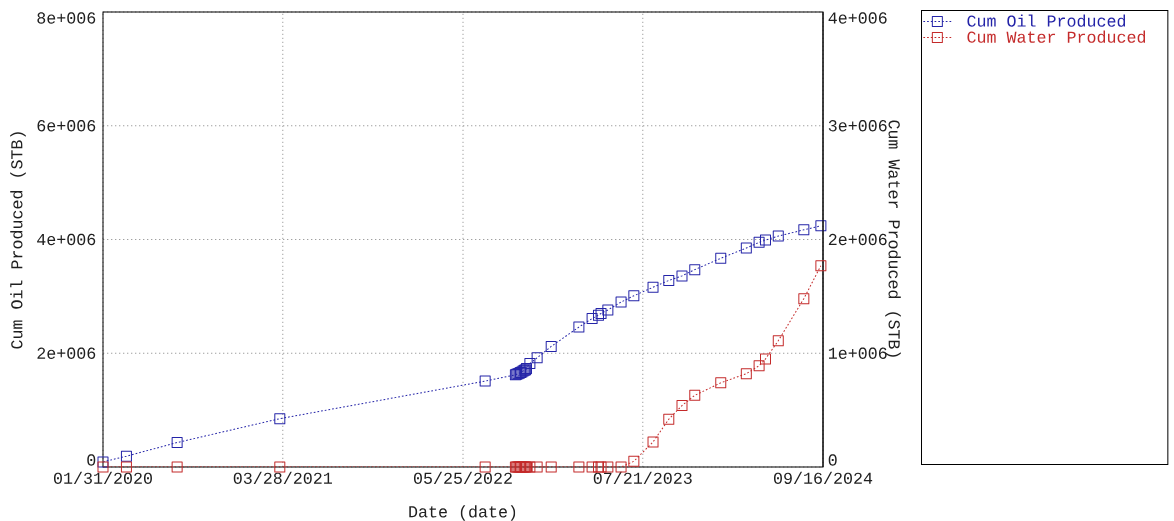  I want to click on y-tick-label: 8e+006, so click(66, 18).